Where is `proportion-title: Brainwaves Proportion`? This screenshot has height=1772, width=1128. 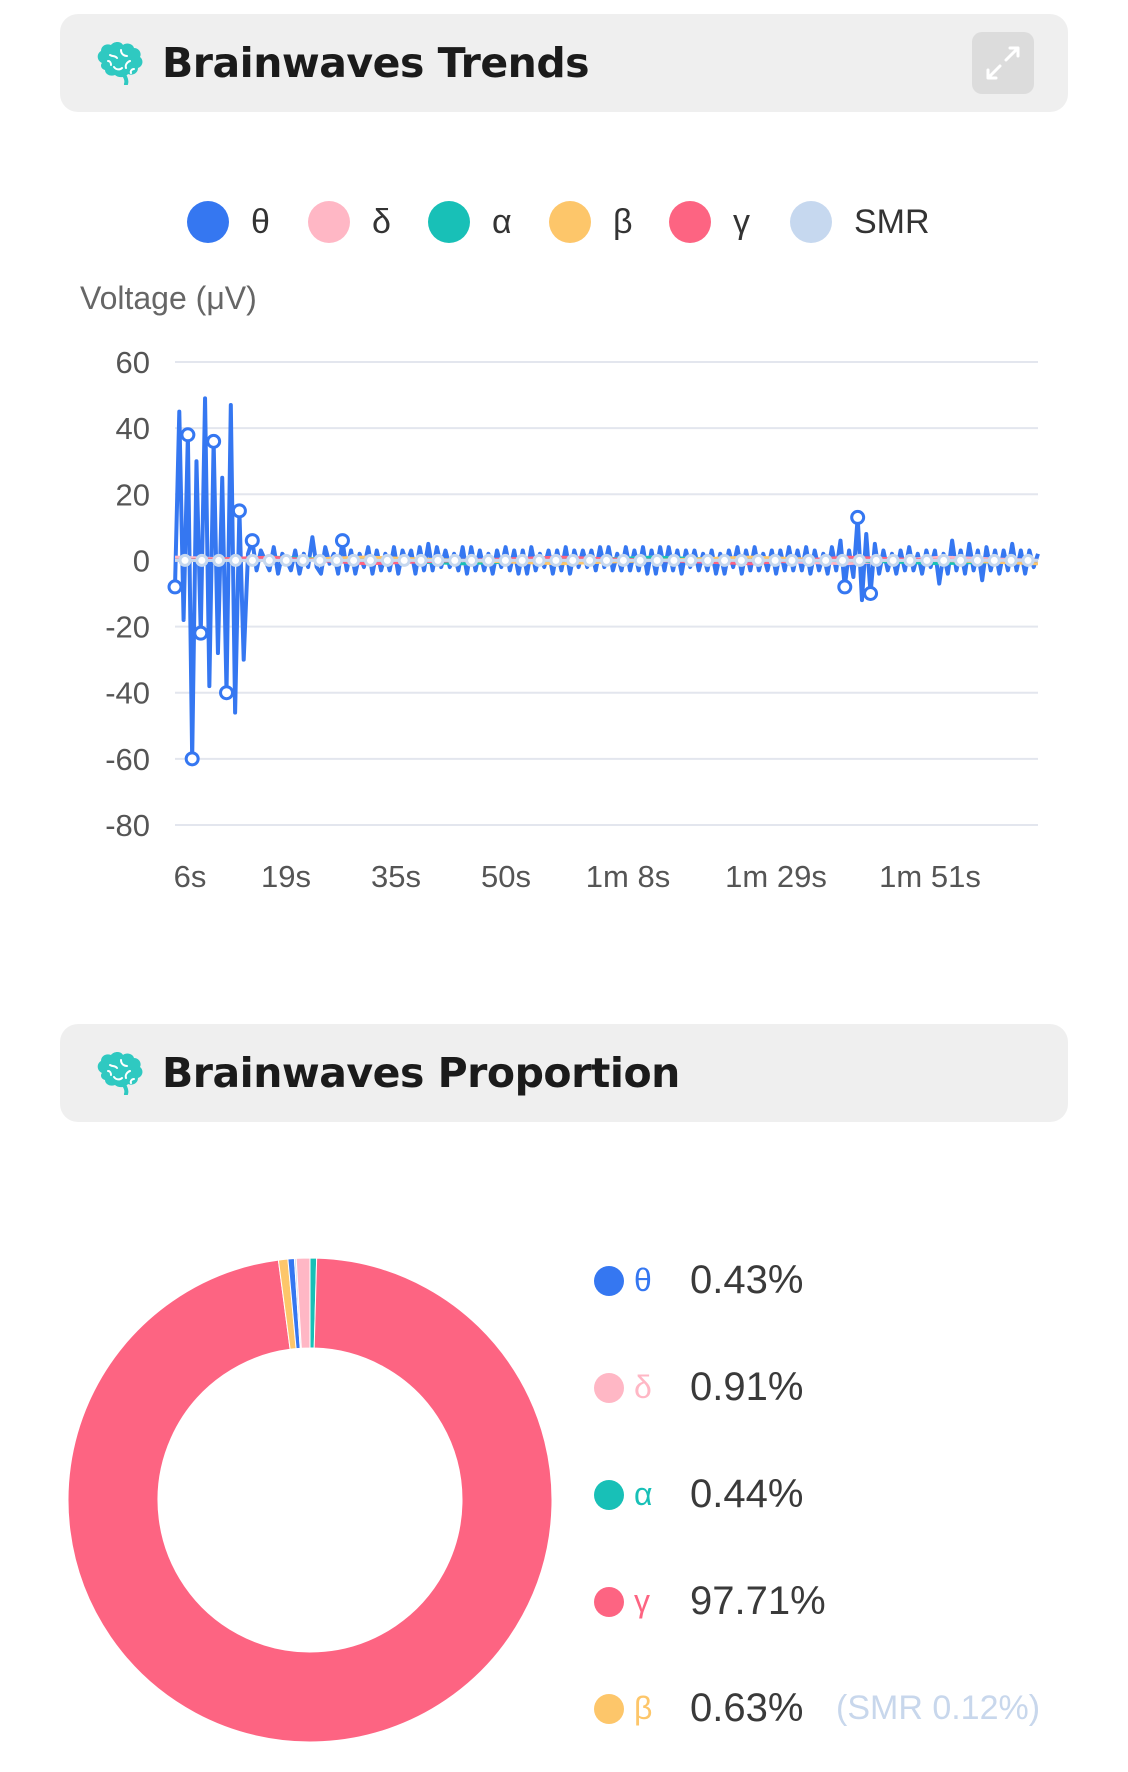
proportion-title: Brainwaves Proportion is located at coordinates (421, 1073).